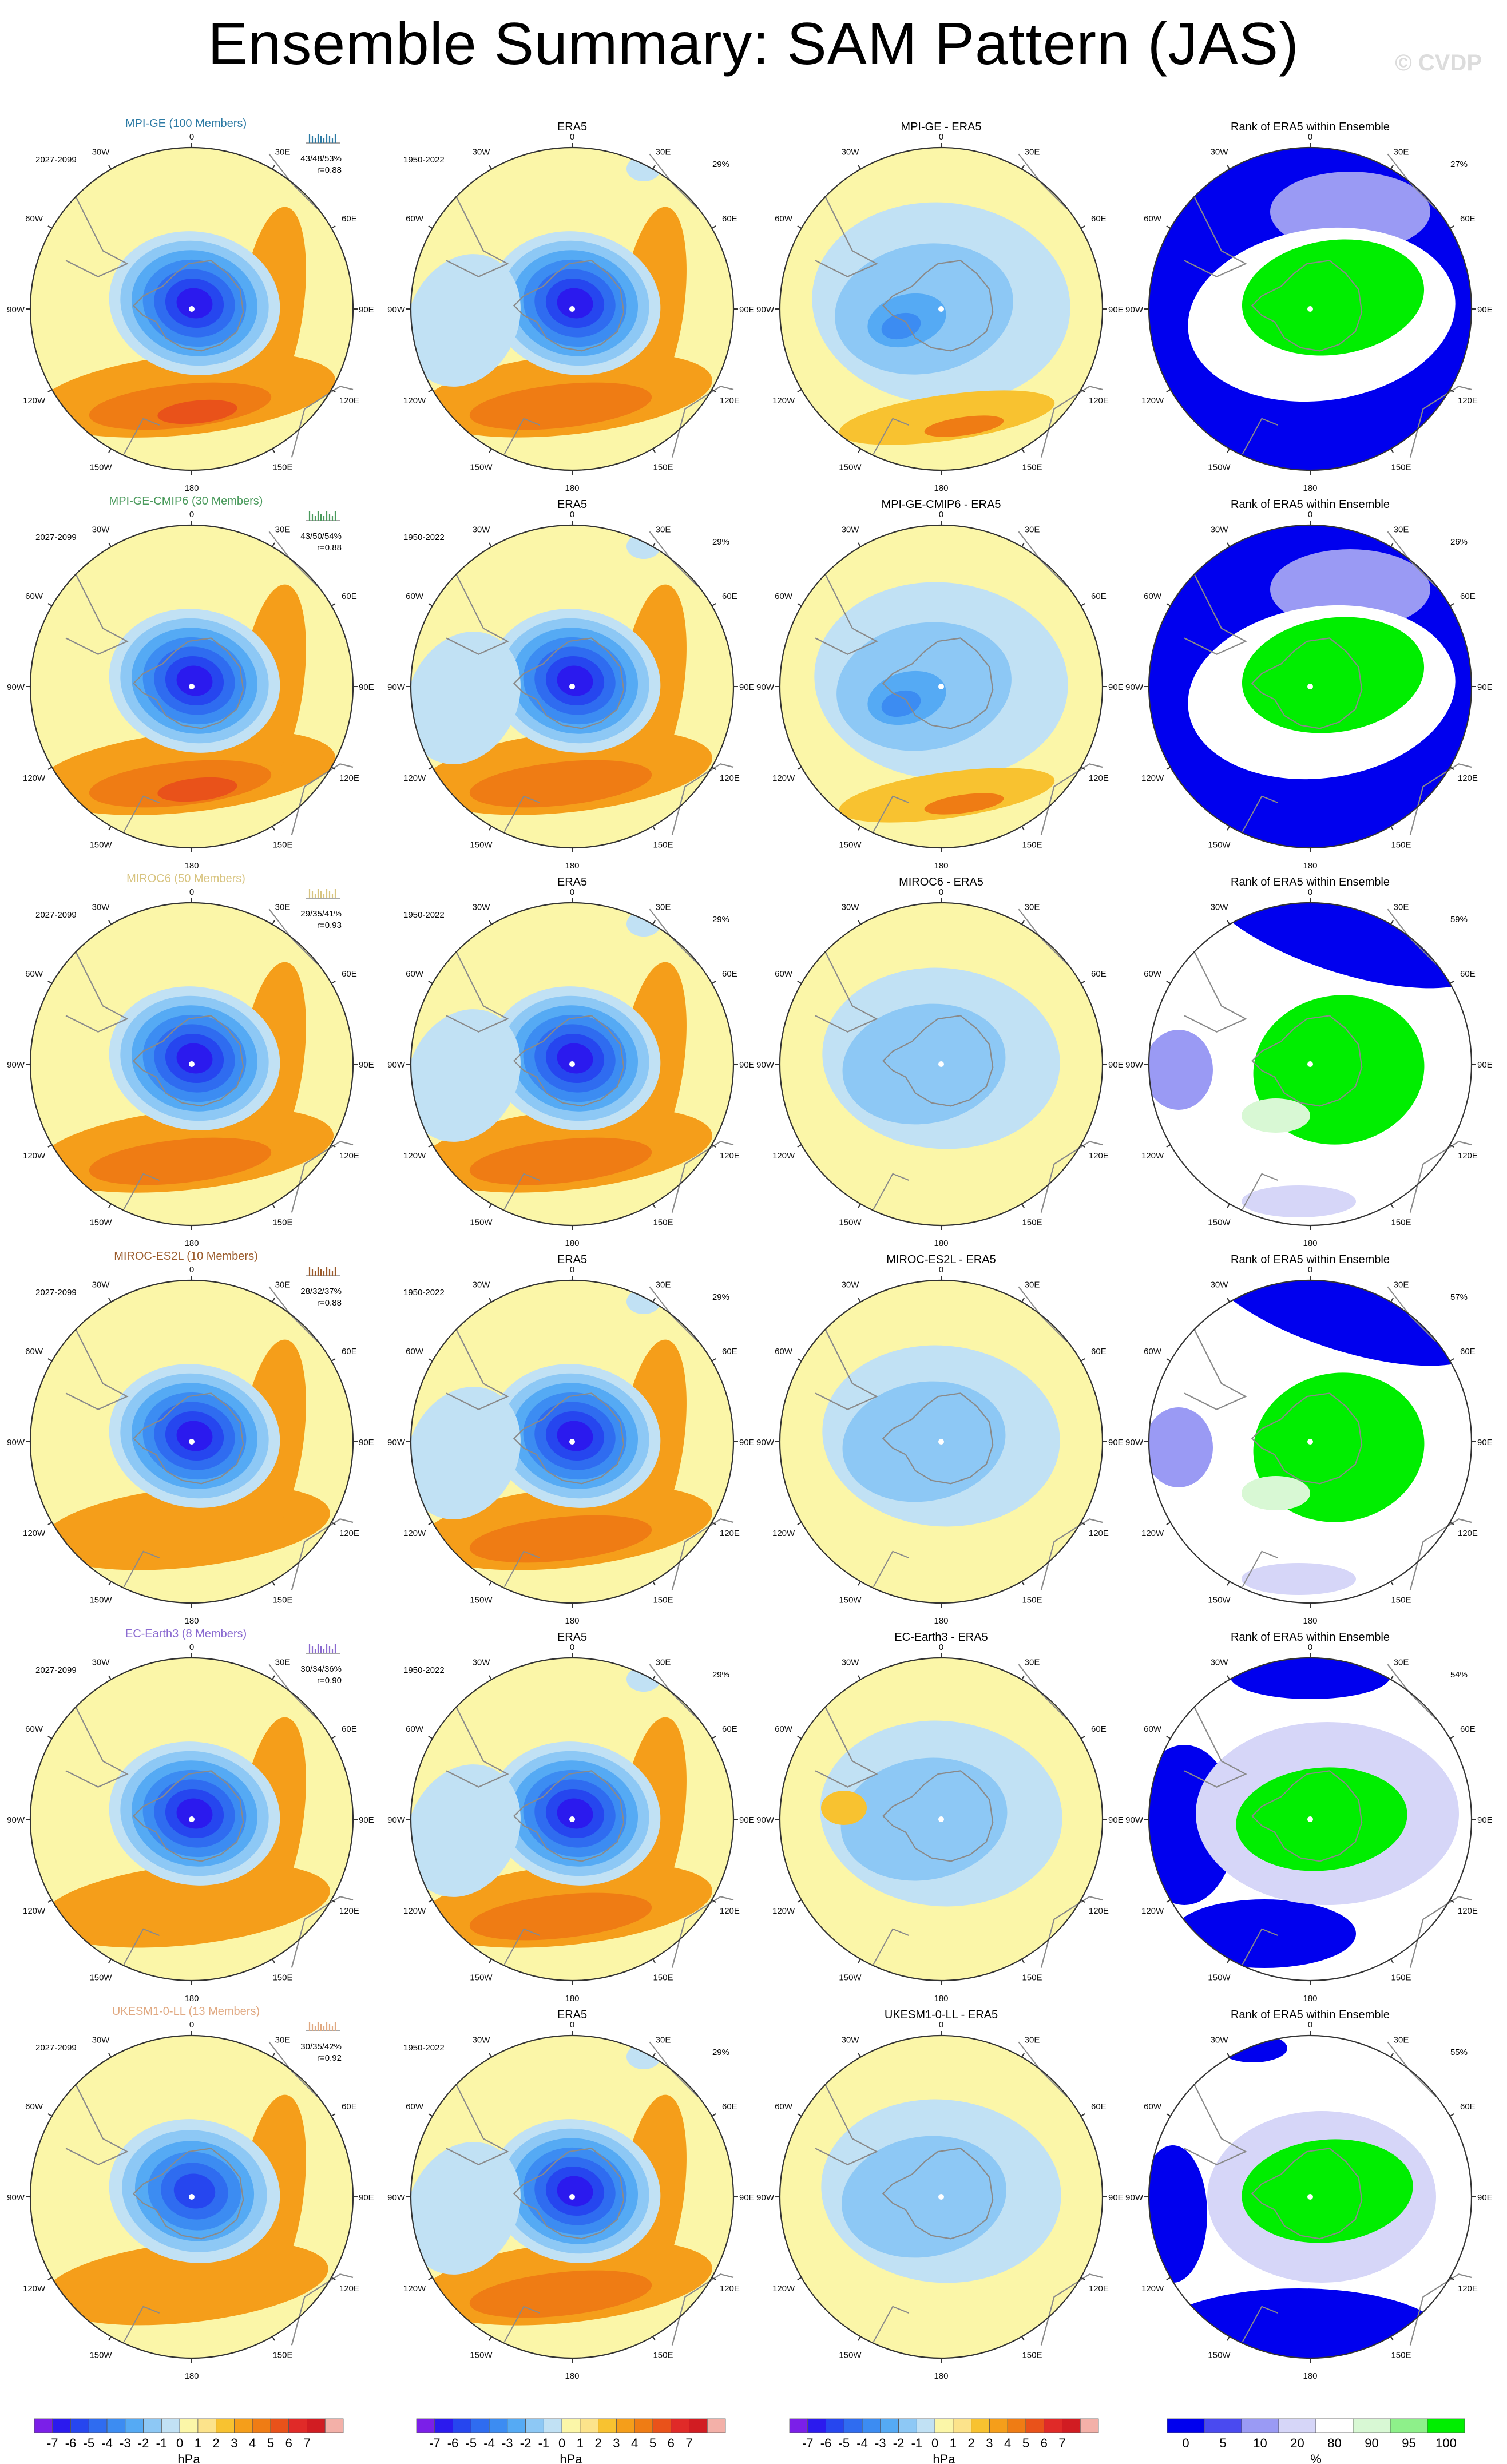 This screenshot has height=2464, width=1507. What do you see at coordinates (329, 2058) in the screenshot?
I see `pattern-correlation-label: r=0.92` at bounding box center [329, 2058].